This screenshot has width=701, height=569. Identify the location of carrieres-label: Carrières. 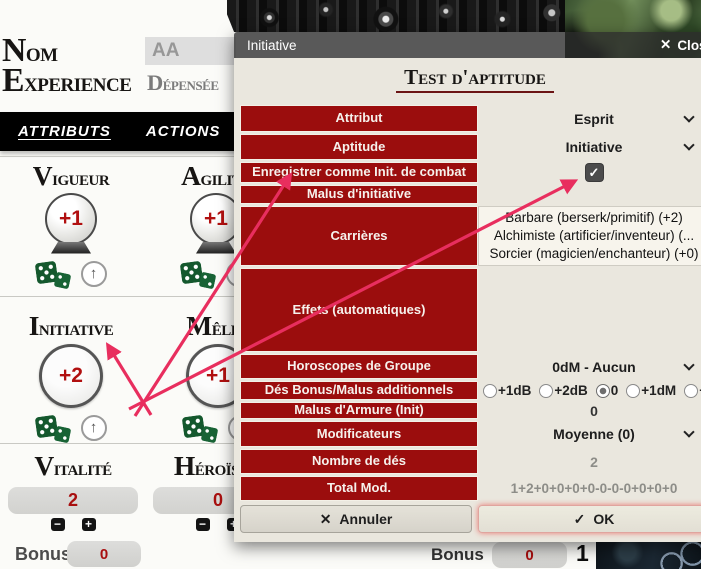
(359, 236).